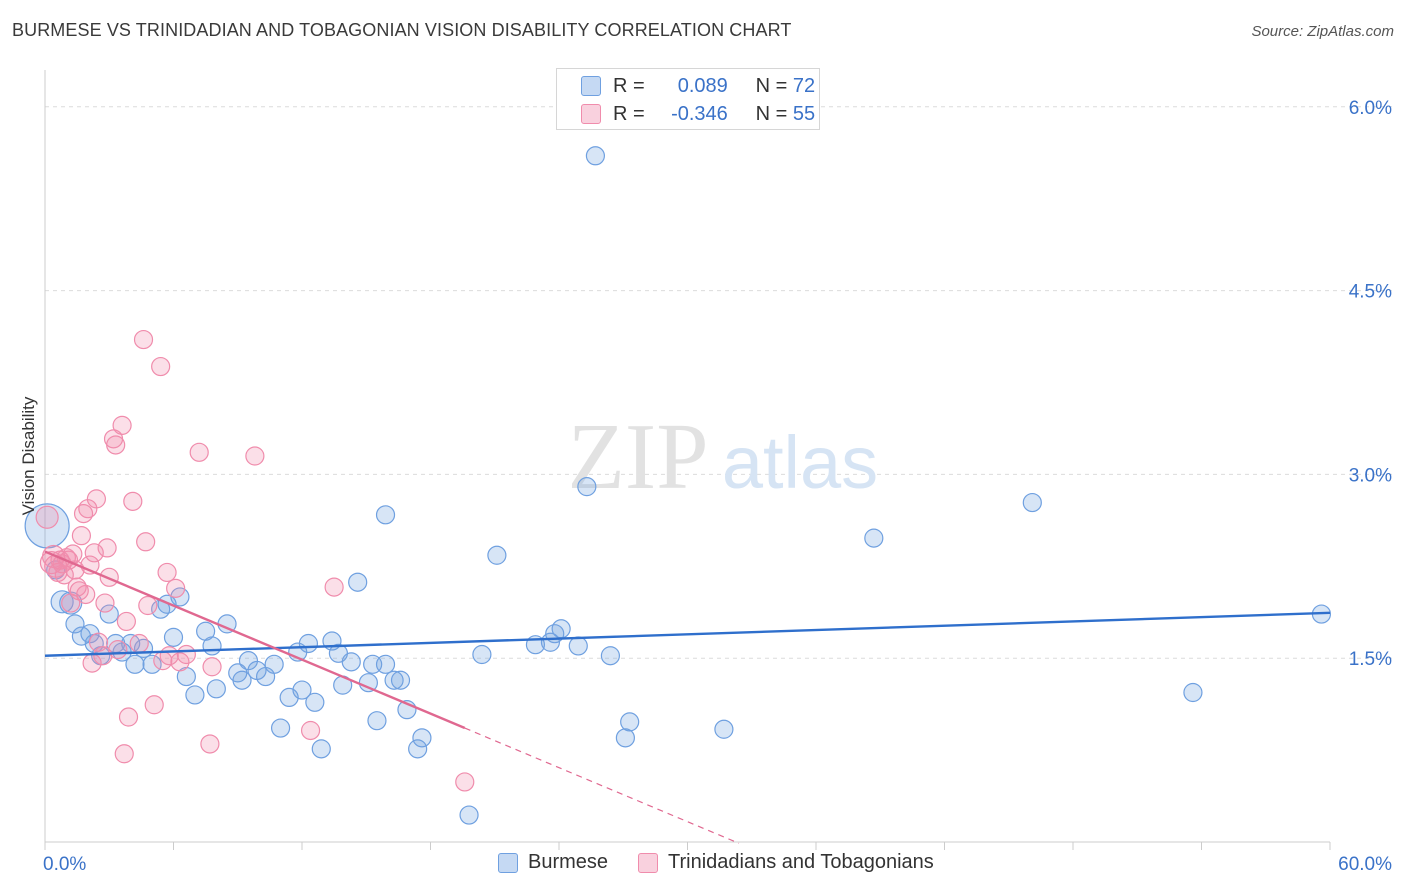 This screenshot has height=892, width=1406. Describe the element at coordinates (568, 862) in the screenshot. I see `burmese-legend-label: Burmese` at that location.